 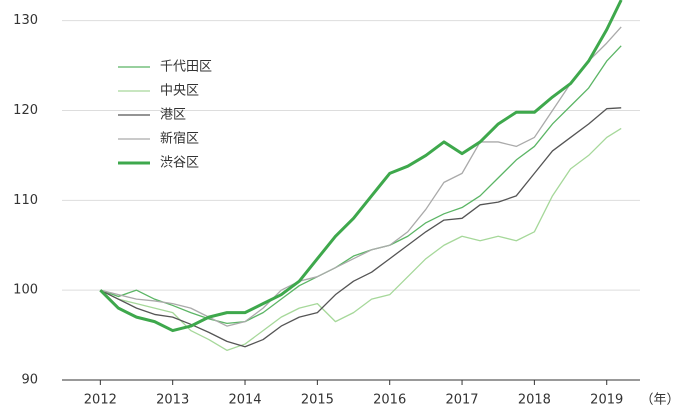 I want to click on x-tick-label: 2018, so click(x=534, y=400).